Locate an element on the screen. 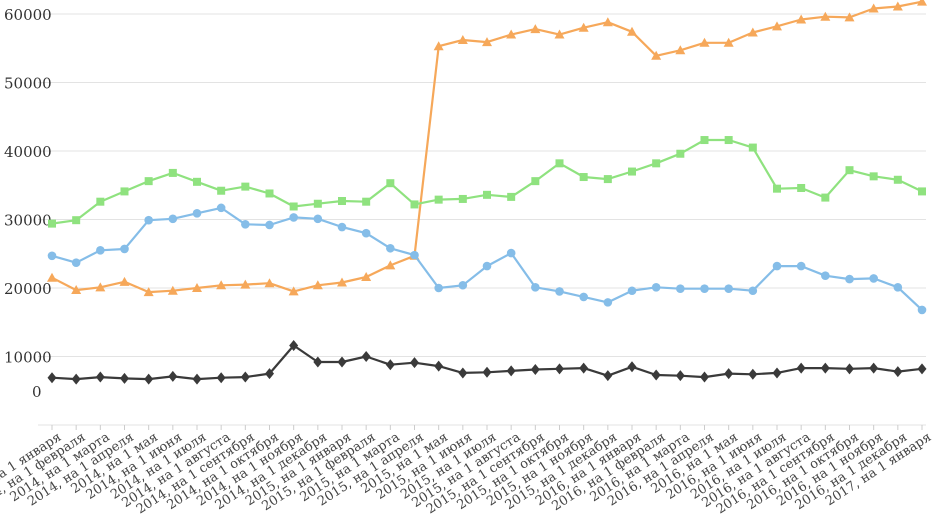 Image resolution: width=934 pixels, height=530 pixels. y-tick-label: 10000 is located at coordinates (28, 358).